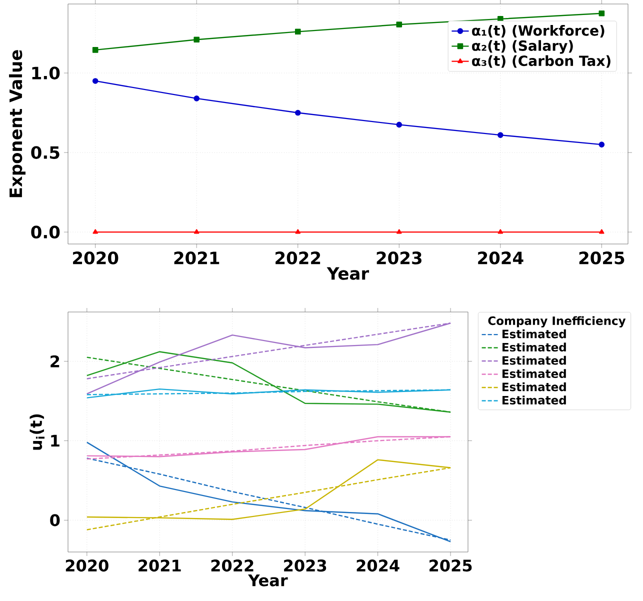 Image resolution: width=643 pixels, height=601 pixels. Describe the element at coordinates (45, 152) in the screenshot. I see `y-tick-label: 0.5` at that location.